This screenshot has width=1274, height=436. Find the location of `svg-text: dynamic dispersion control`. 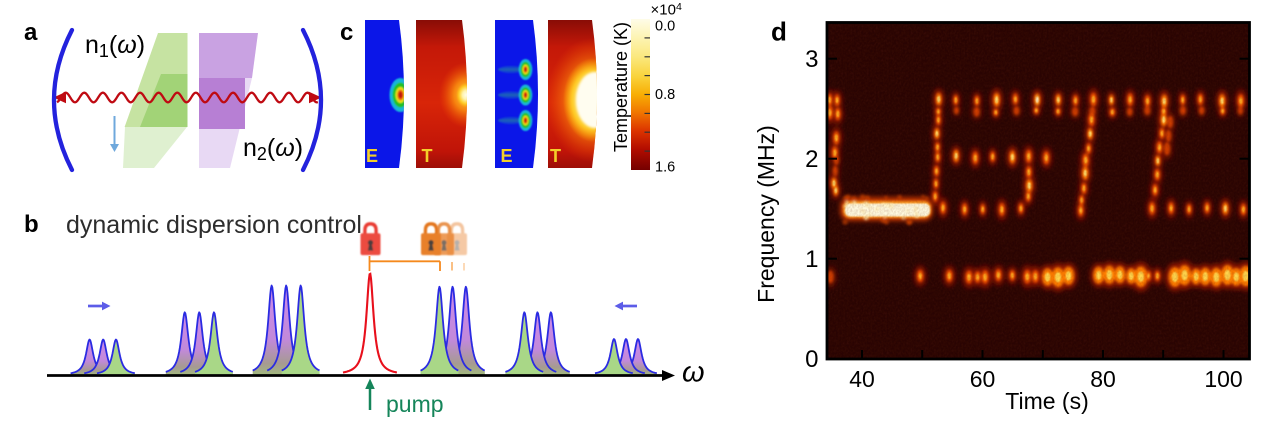

svg-text: dynamic dispersion control is located at coordinates (214, 225).